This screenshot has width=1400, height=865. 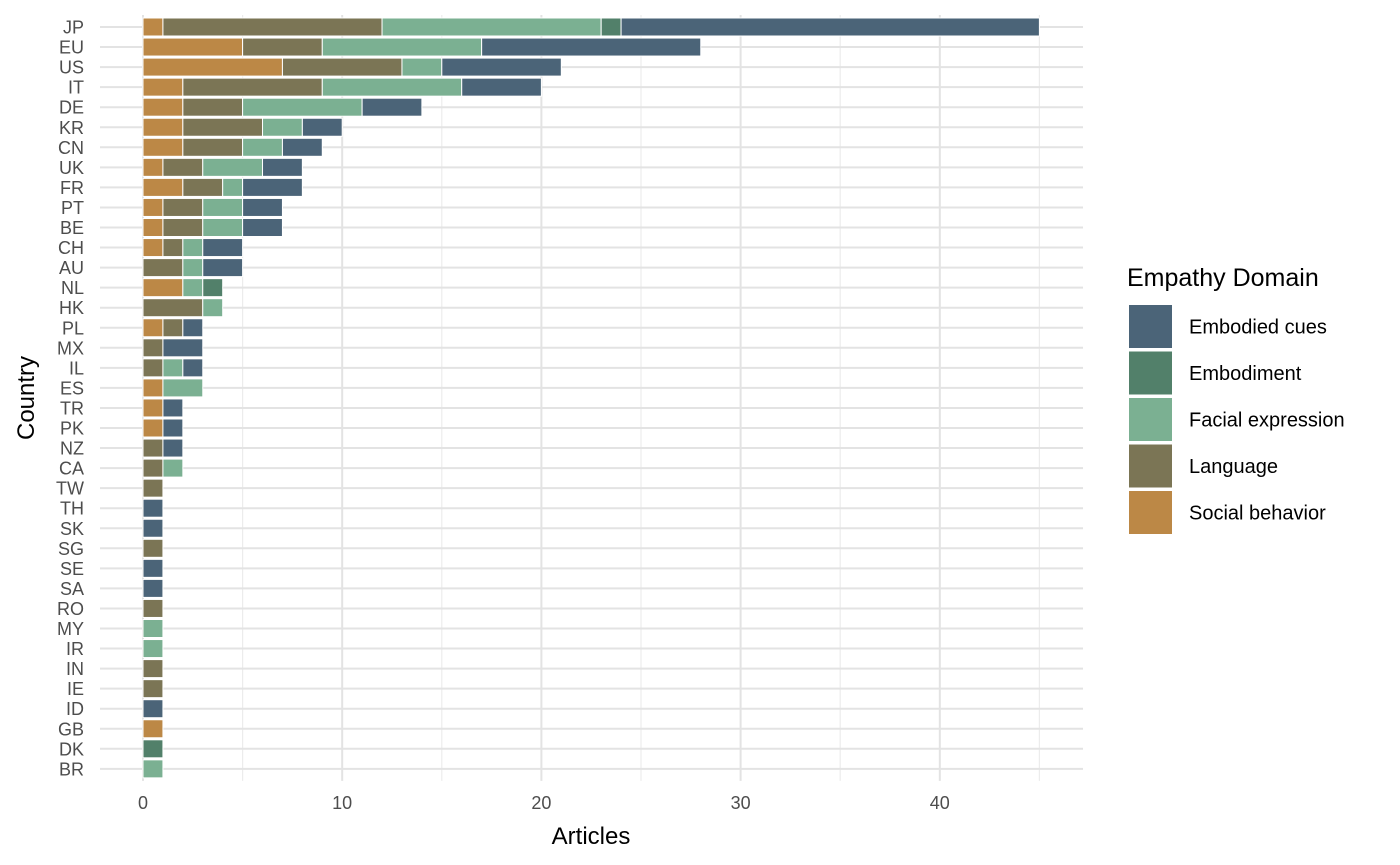 What do you see at coordinates (541, 803) in the screenshot?
I see `x-tick-label: 20` at bounding box center [541, 803].